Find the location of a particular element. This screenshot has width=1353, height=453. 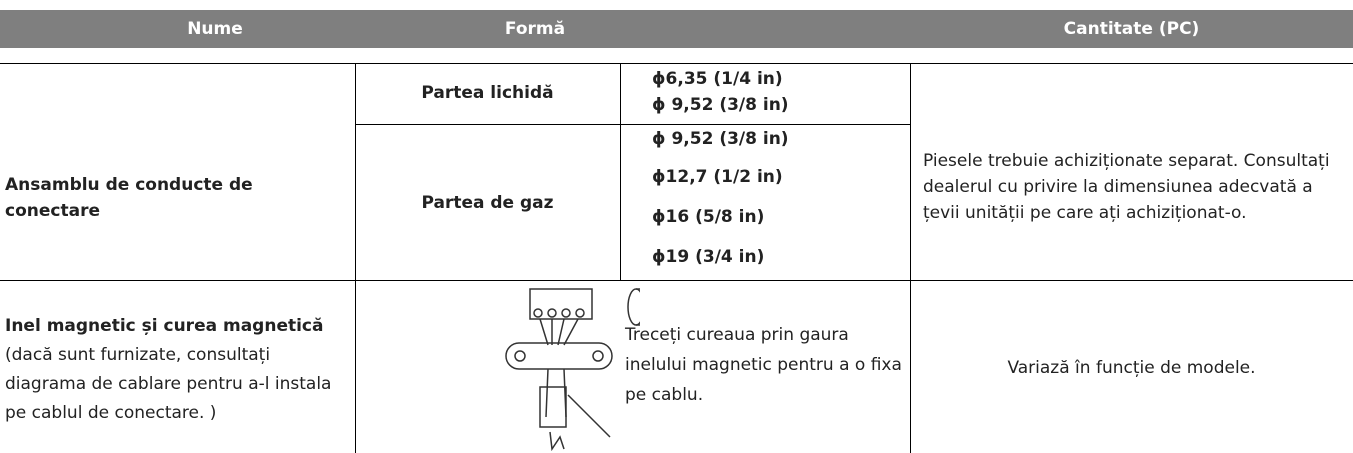

row-name: Inel magnetic și curea magnetică is located at coordinates (164, 326).